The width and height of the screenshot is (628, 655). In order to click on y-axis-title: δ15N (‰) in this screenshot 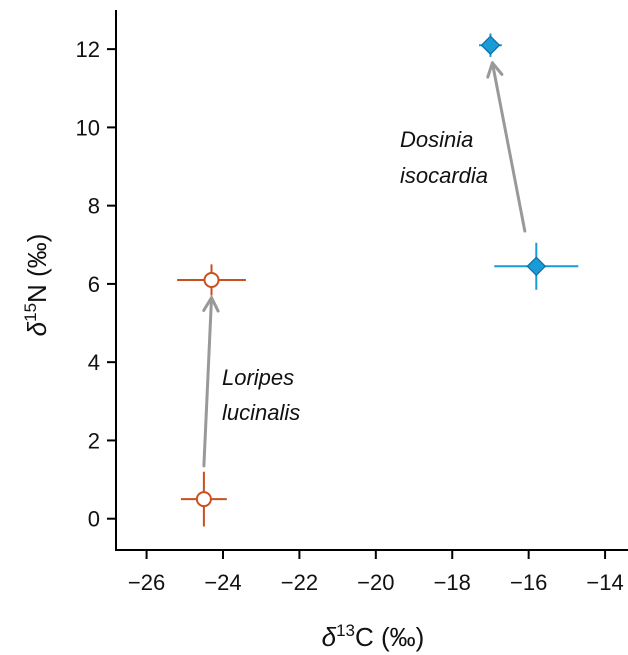, I will do `click(36, 285)`.